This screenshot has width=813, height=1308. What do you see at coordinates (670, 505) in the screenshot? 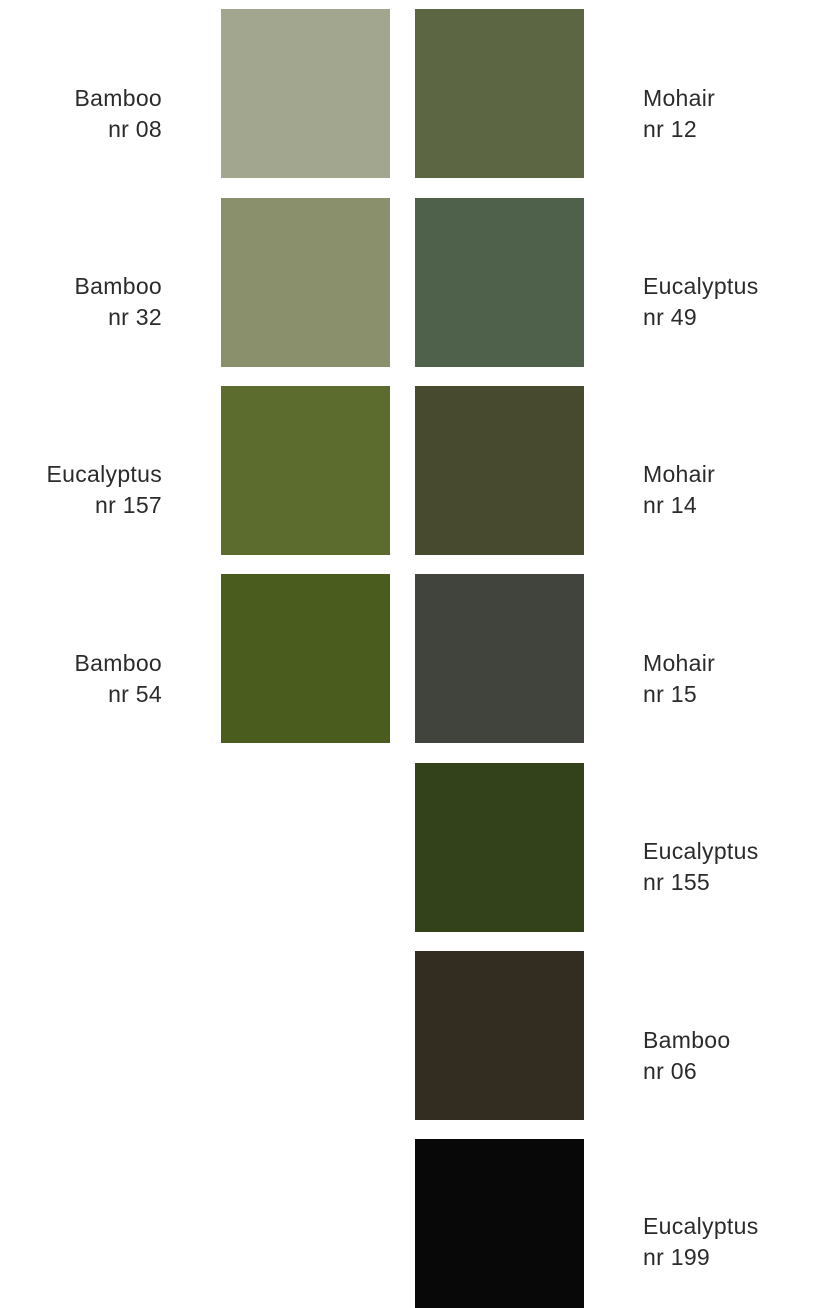
I see `swatch-number: nr 14` at bounding box center [670, 505].